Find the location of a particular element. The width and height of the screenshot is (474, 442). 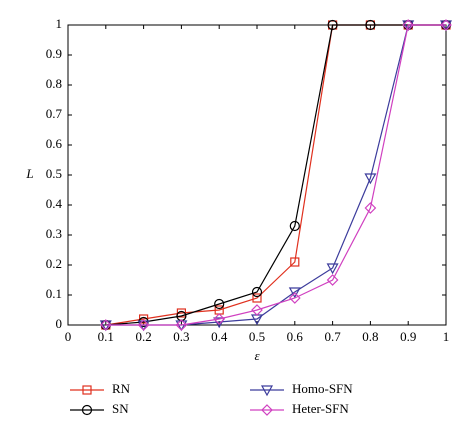

y-tick-label: 0.1 is located at coordinates (54, 293).